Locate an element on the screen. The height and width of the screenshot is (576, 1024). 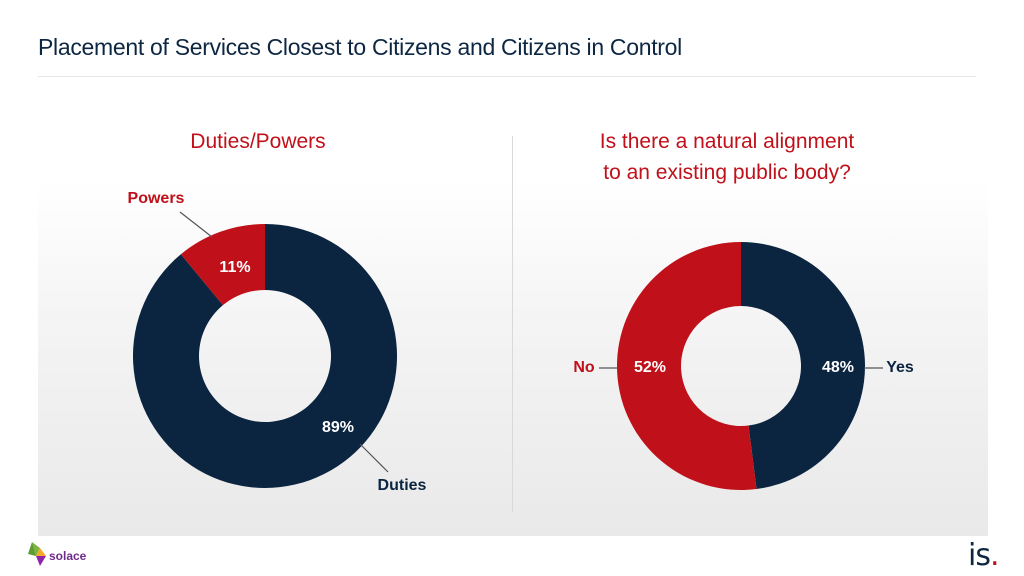
chart-2-title-line-2: to an existing public body? is located at coordinates (727, 172).